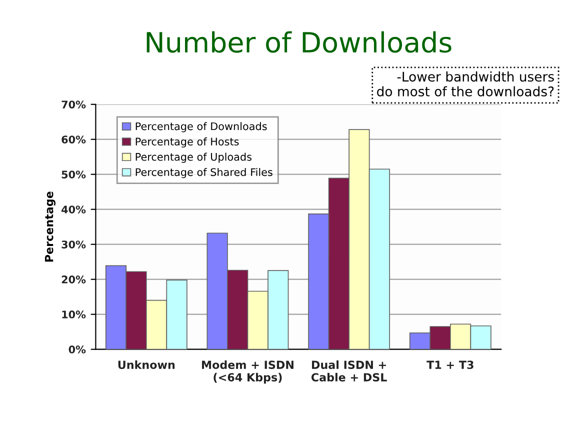 Image resolution: width=563 pixels, height=426 pixels. Describe the element at coordinates (201, 127) in the screenshot. I see `legend-label: Percentage of Downloads` at that location.